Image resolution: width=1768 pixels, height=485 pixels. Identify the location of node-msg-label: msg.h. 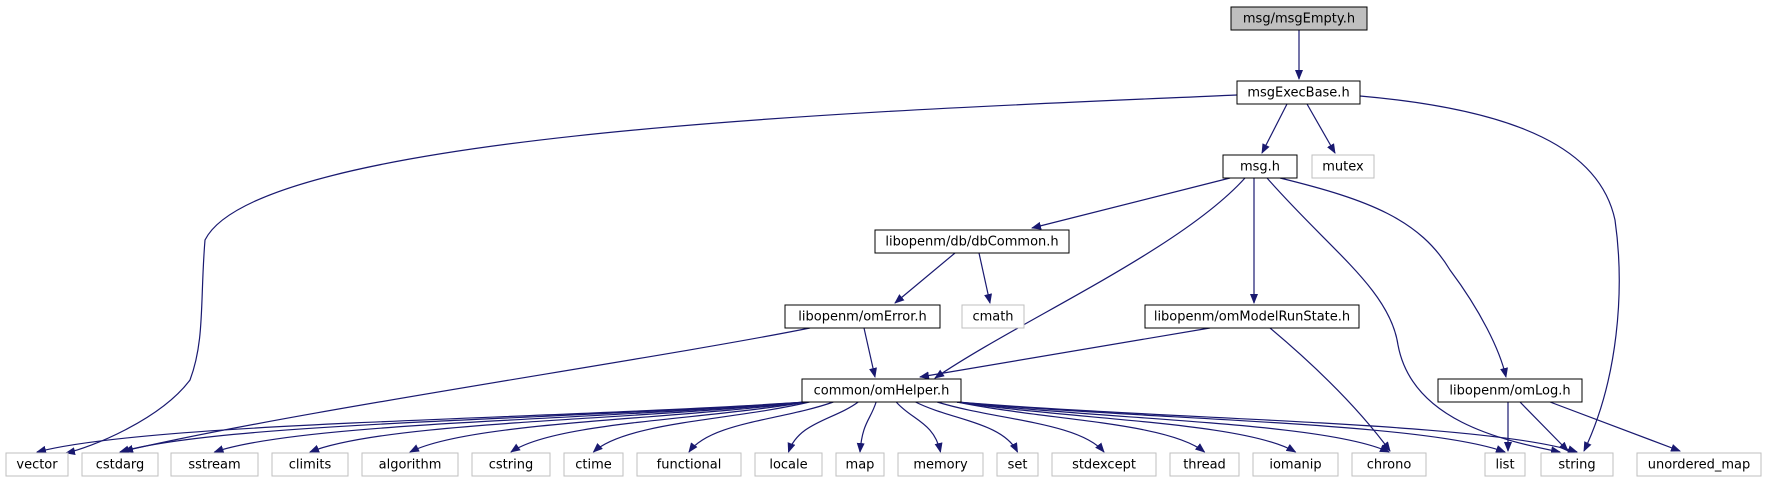
(1260, 167).